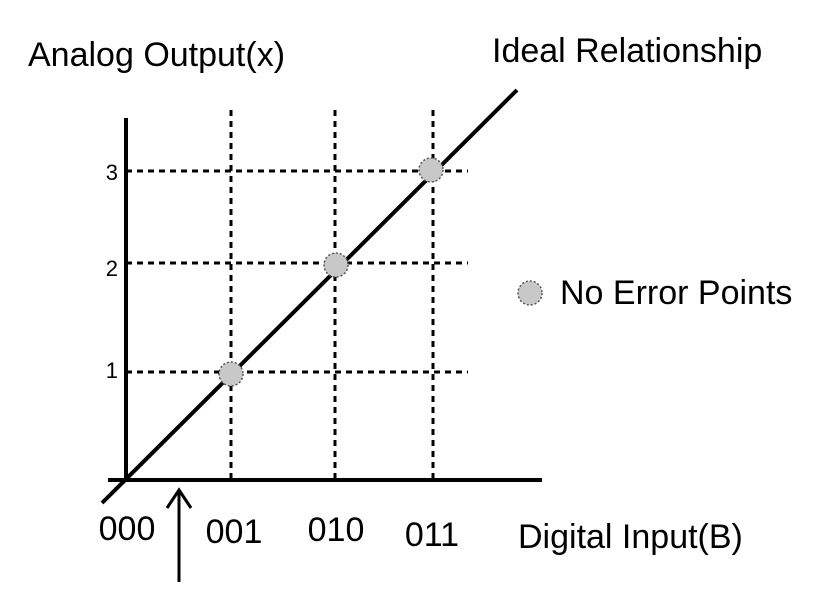 This screenshot has height=603, width=818. What do you see at coordinates (336, 530) in the screenshot?
I see `x-tick-label-010: 010` at bounding box center [336, 530].